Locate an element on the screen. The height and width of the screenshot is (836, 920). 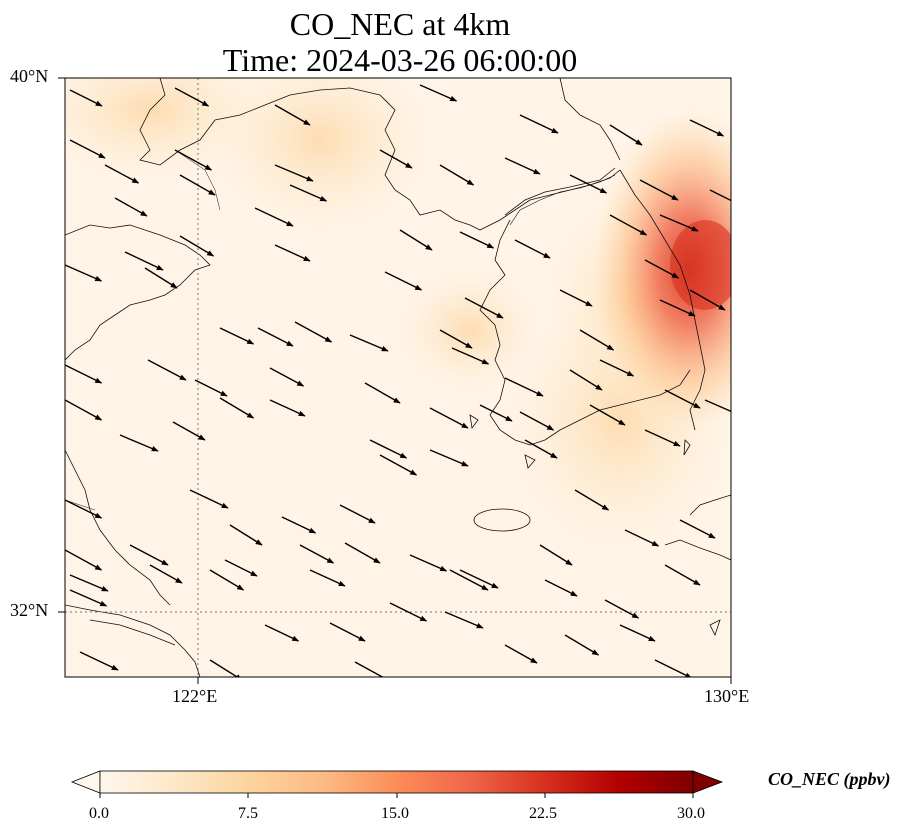
figure-title-line1: CO_NEC at 4km is located at coordinates (400, 24).